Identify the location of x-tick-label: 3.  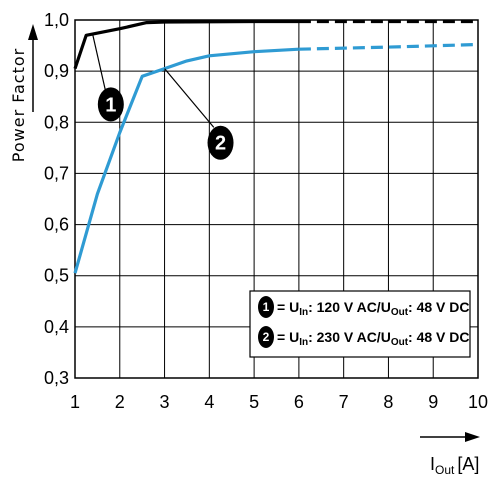
(165, 402).